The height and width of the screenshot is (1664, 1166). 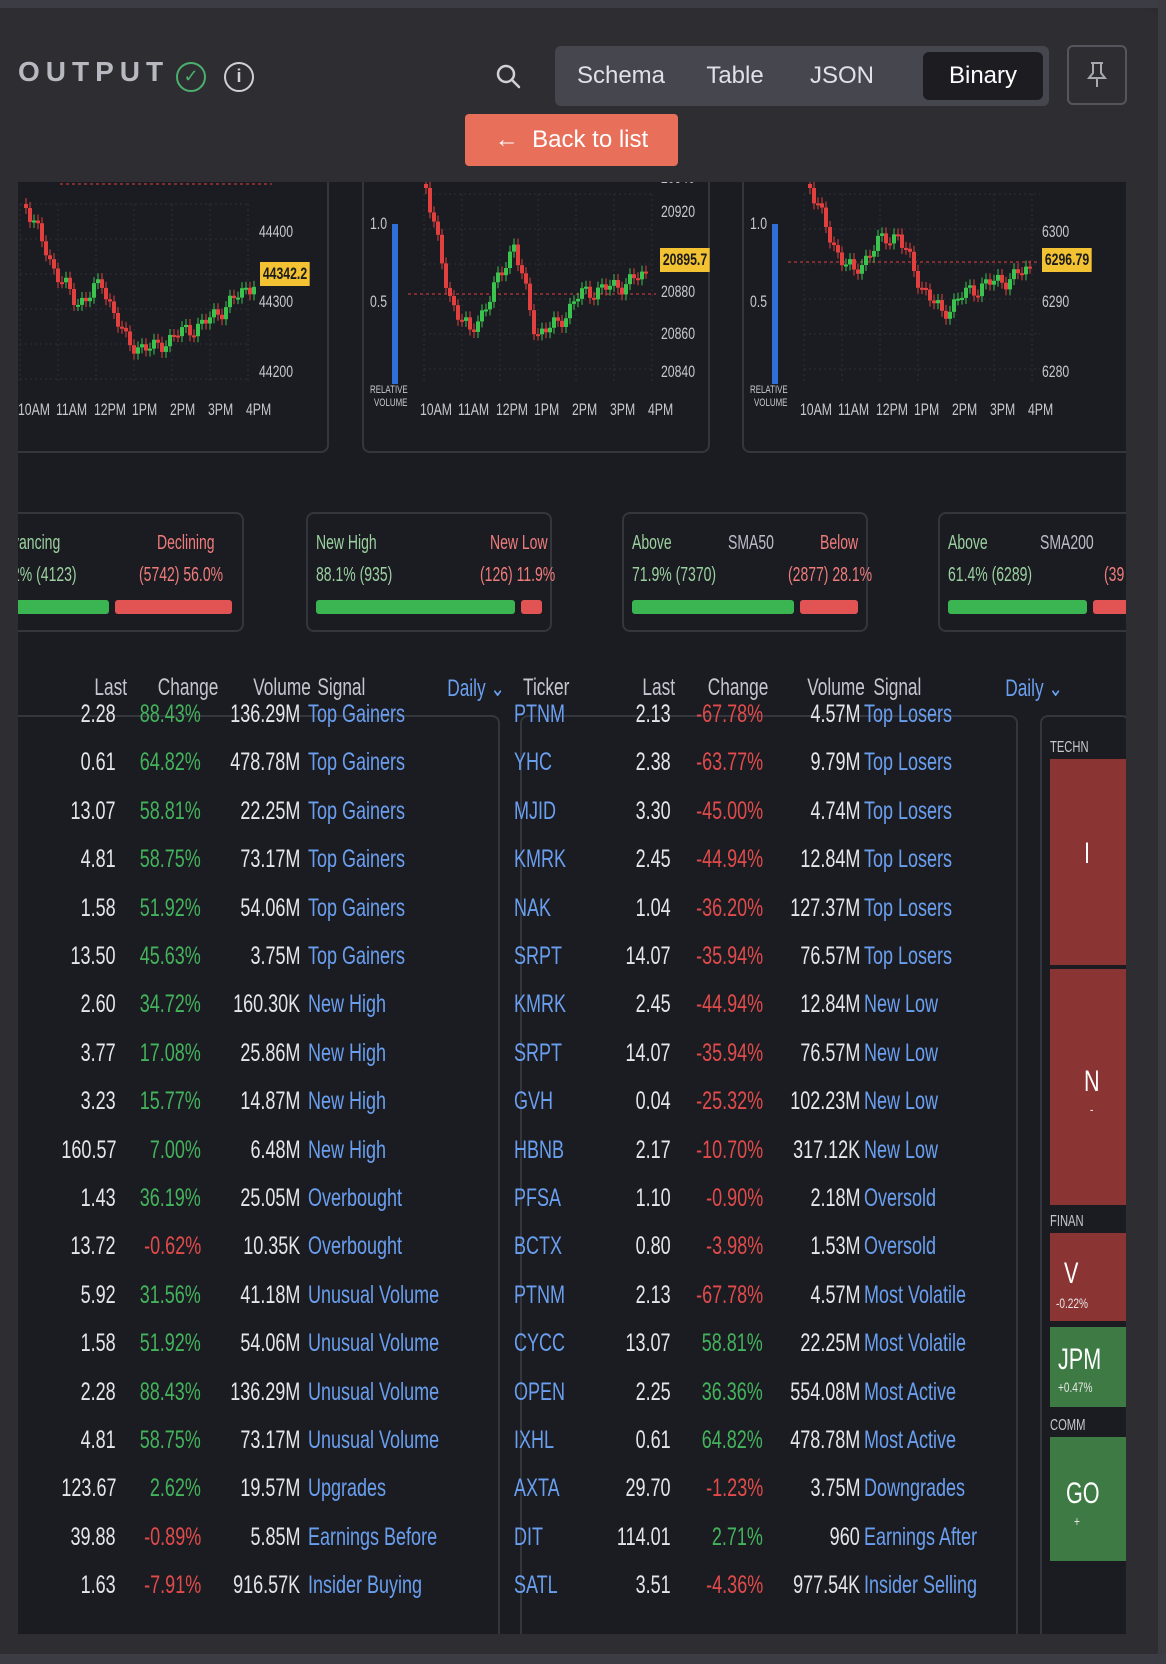 What do you see at coordinates (915, 1488) in the screenshot?
I see `cell-signal: Downgrades` at bounding box center [915, 1488].